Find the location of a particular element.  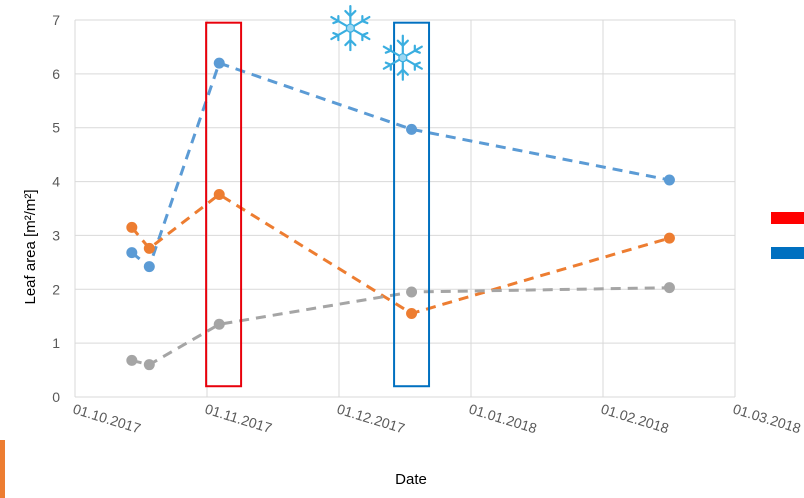

y-tick-label: 5 is located at coordinates (56, 128).